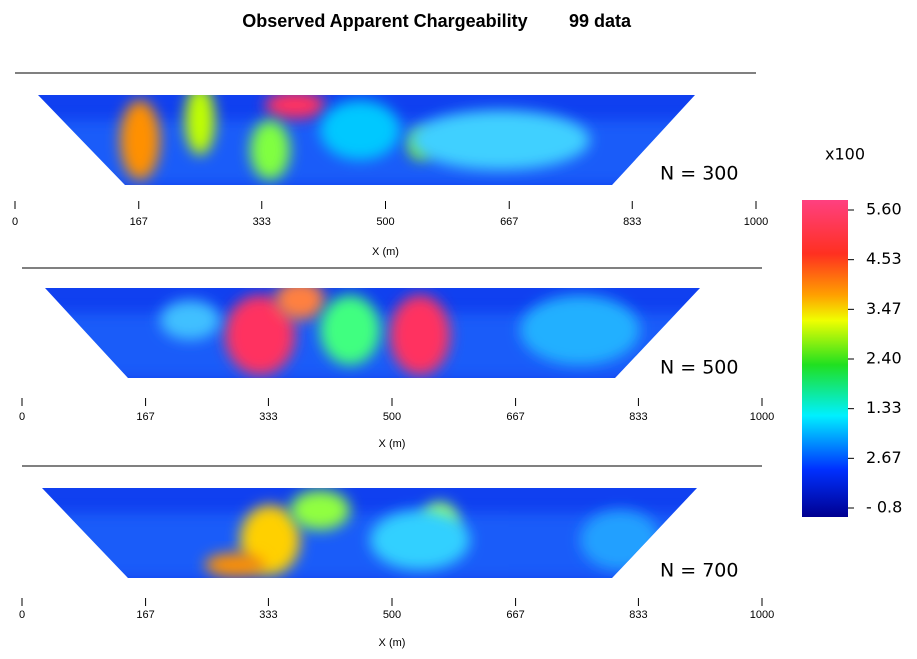 This screenshot has height=659, width=917. I want to click on chart-subtitle: 99 data, so click(600, 21).